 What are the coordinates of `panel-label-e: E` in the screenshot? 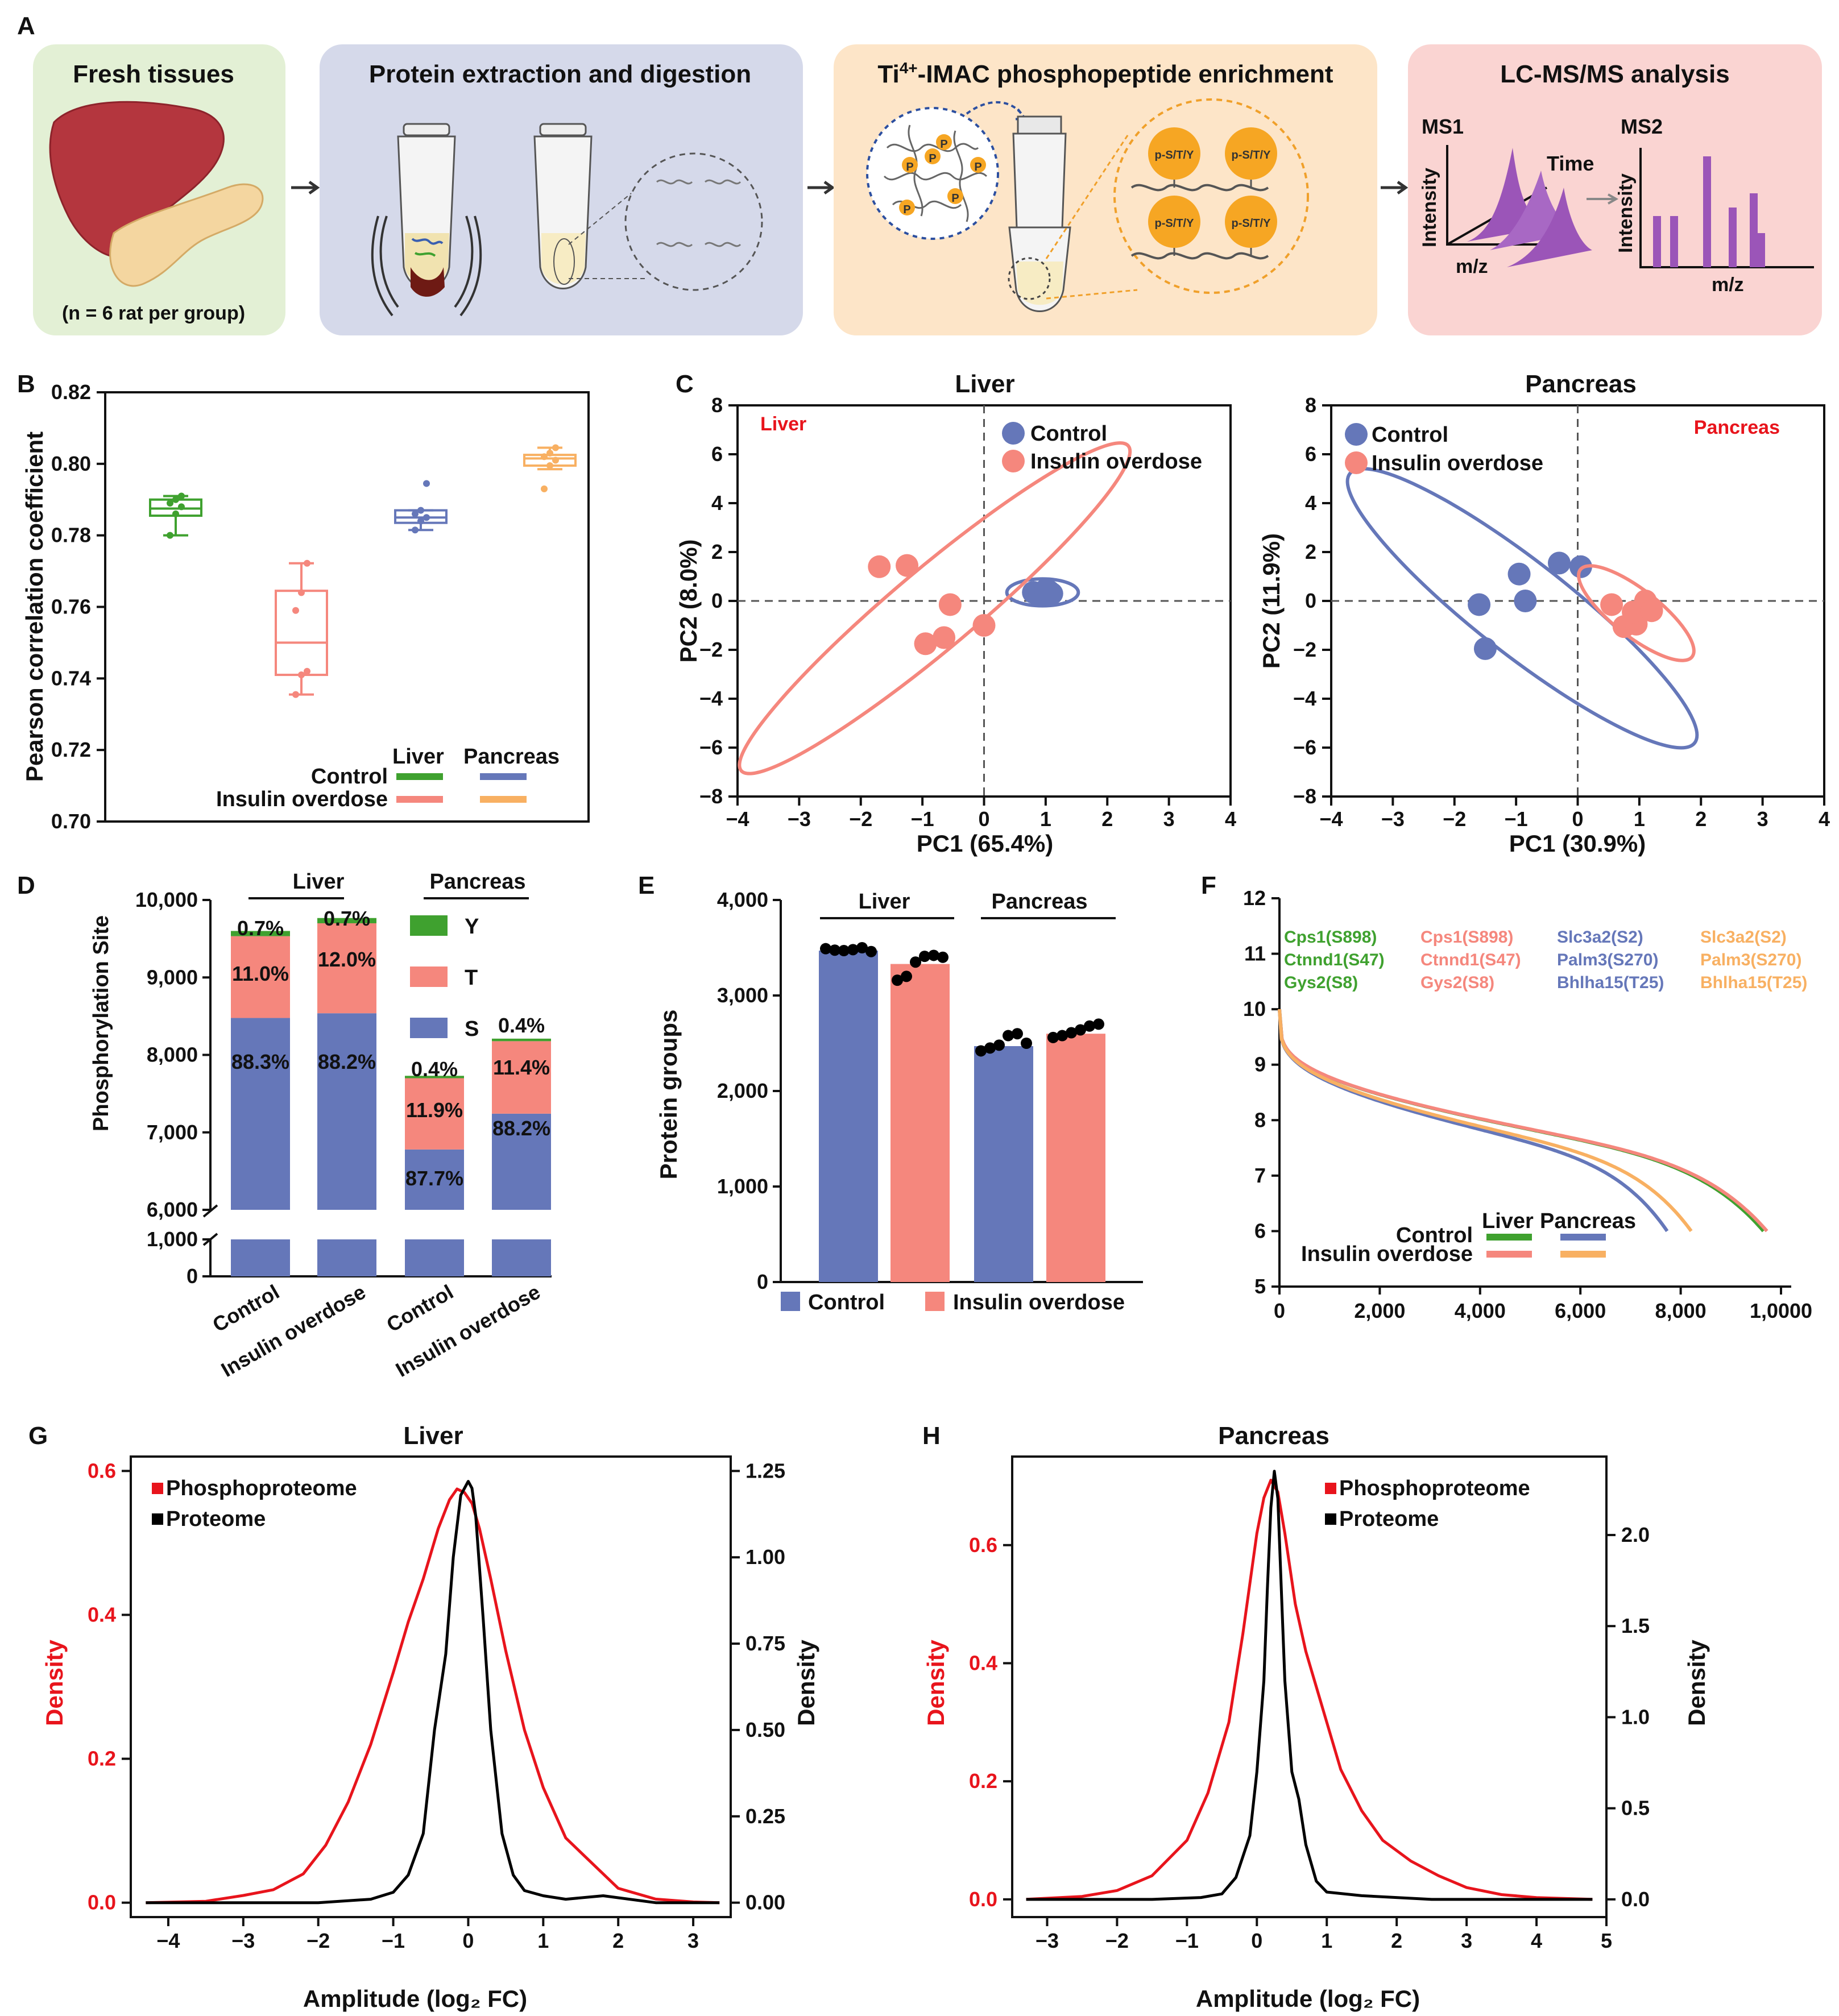 It's located at (646, 886).